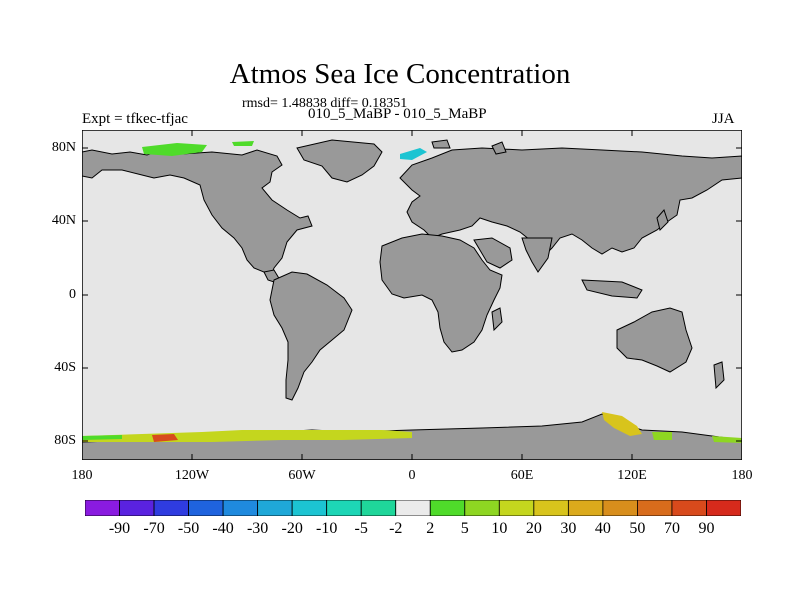 The width and height of the screenshot is (800, 600). Describe the element at coordinates (742, 475) in the screenshot. I see `lon-label-180e: 180` at that location.